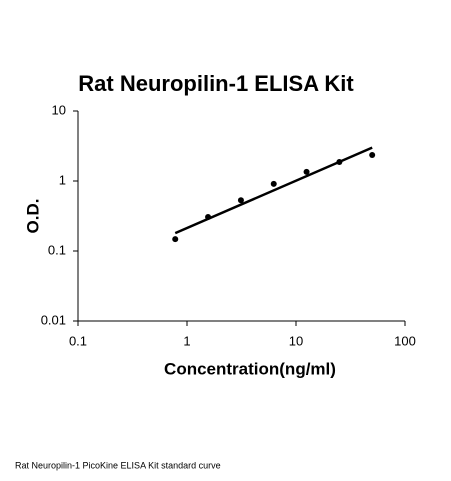 The width and height of the screenshot is (451, 481). Describe the element at coordinates (405, 340) in the screenshot. I see `x-tick-label: 100` at that location.